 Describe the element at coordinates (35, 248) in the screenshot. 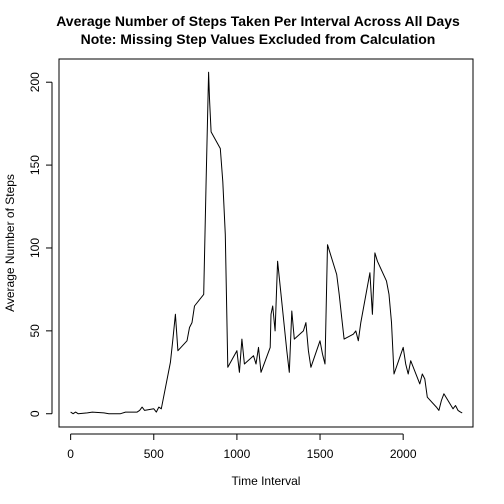

I see `y-tick-label: 100` at that location.